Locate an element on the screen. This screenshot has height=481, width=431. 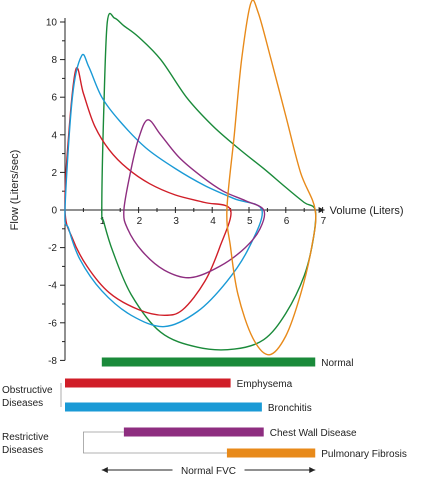
y-axis-title: Flow (Liters/sec) is located at coordinates (15, 190).